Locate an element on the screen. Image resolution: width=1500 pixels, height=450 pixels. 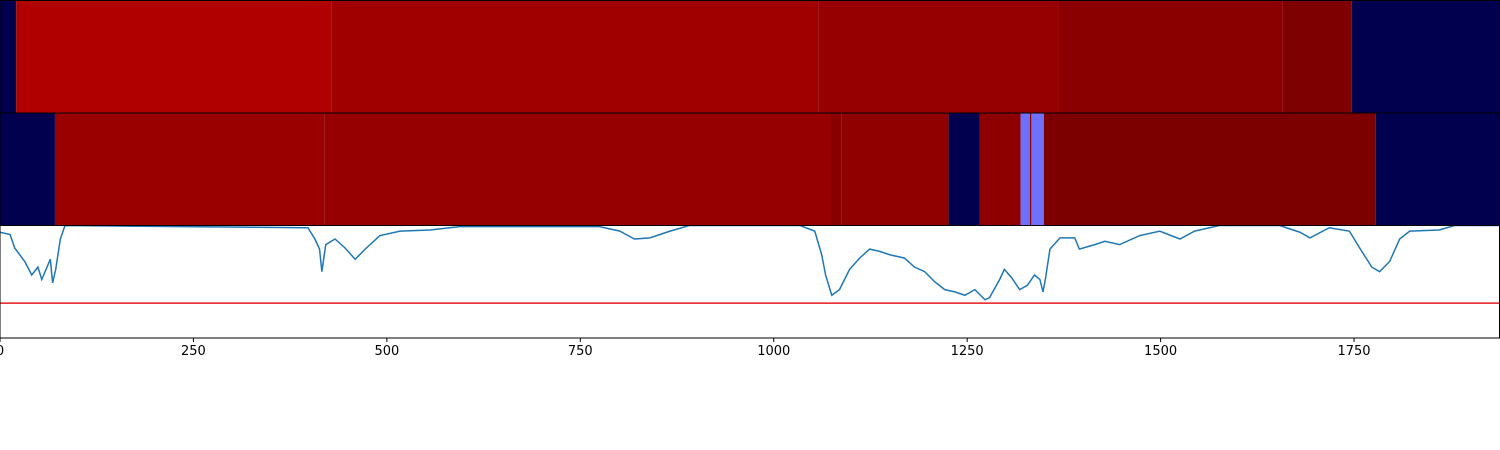
x-tick-label: 250 is located at coordinates (193, 351).